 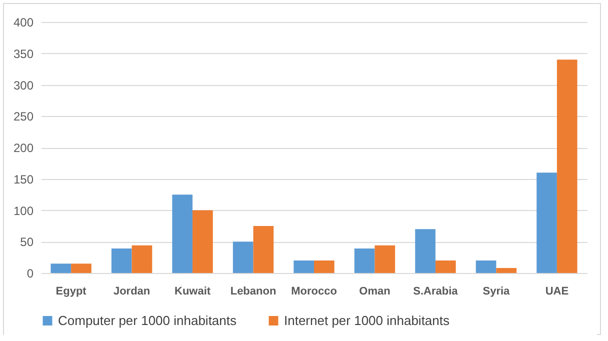 What do you see at coordinates (436, 292) in the screenshot?
I see `x-tick-label: S.Arabia` at bounding box center [436, 292].